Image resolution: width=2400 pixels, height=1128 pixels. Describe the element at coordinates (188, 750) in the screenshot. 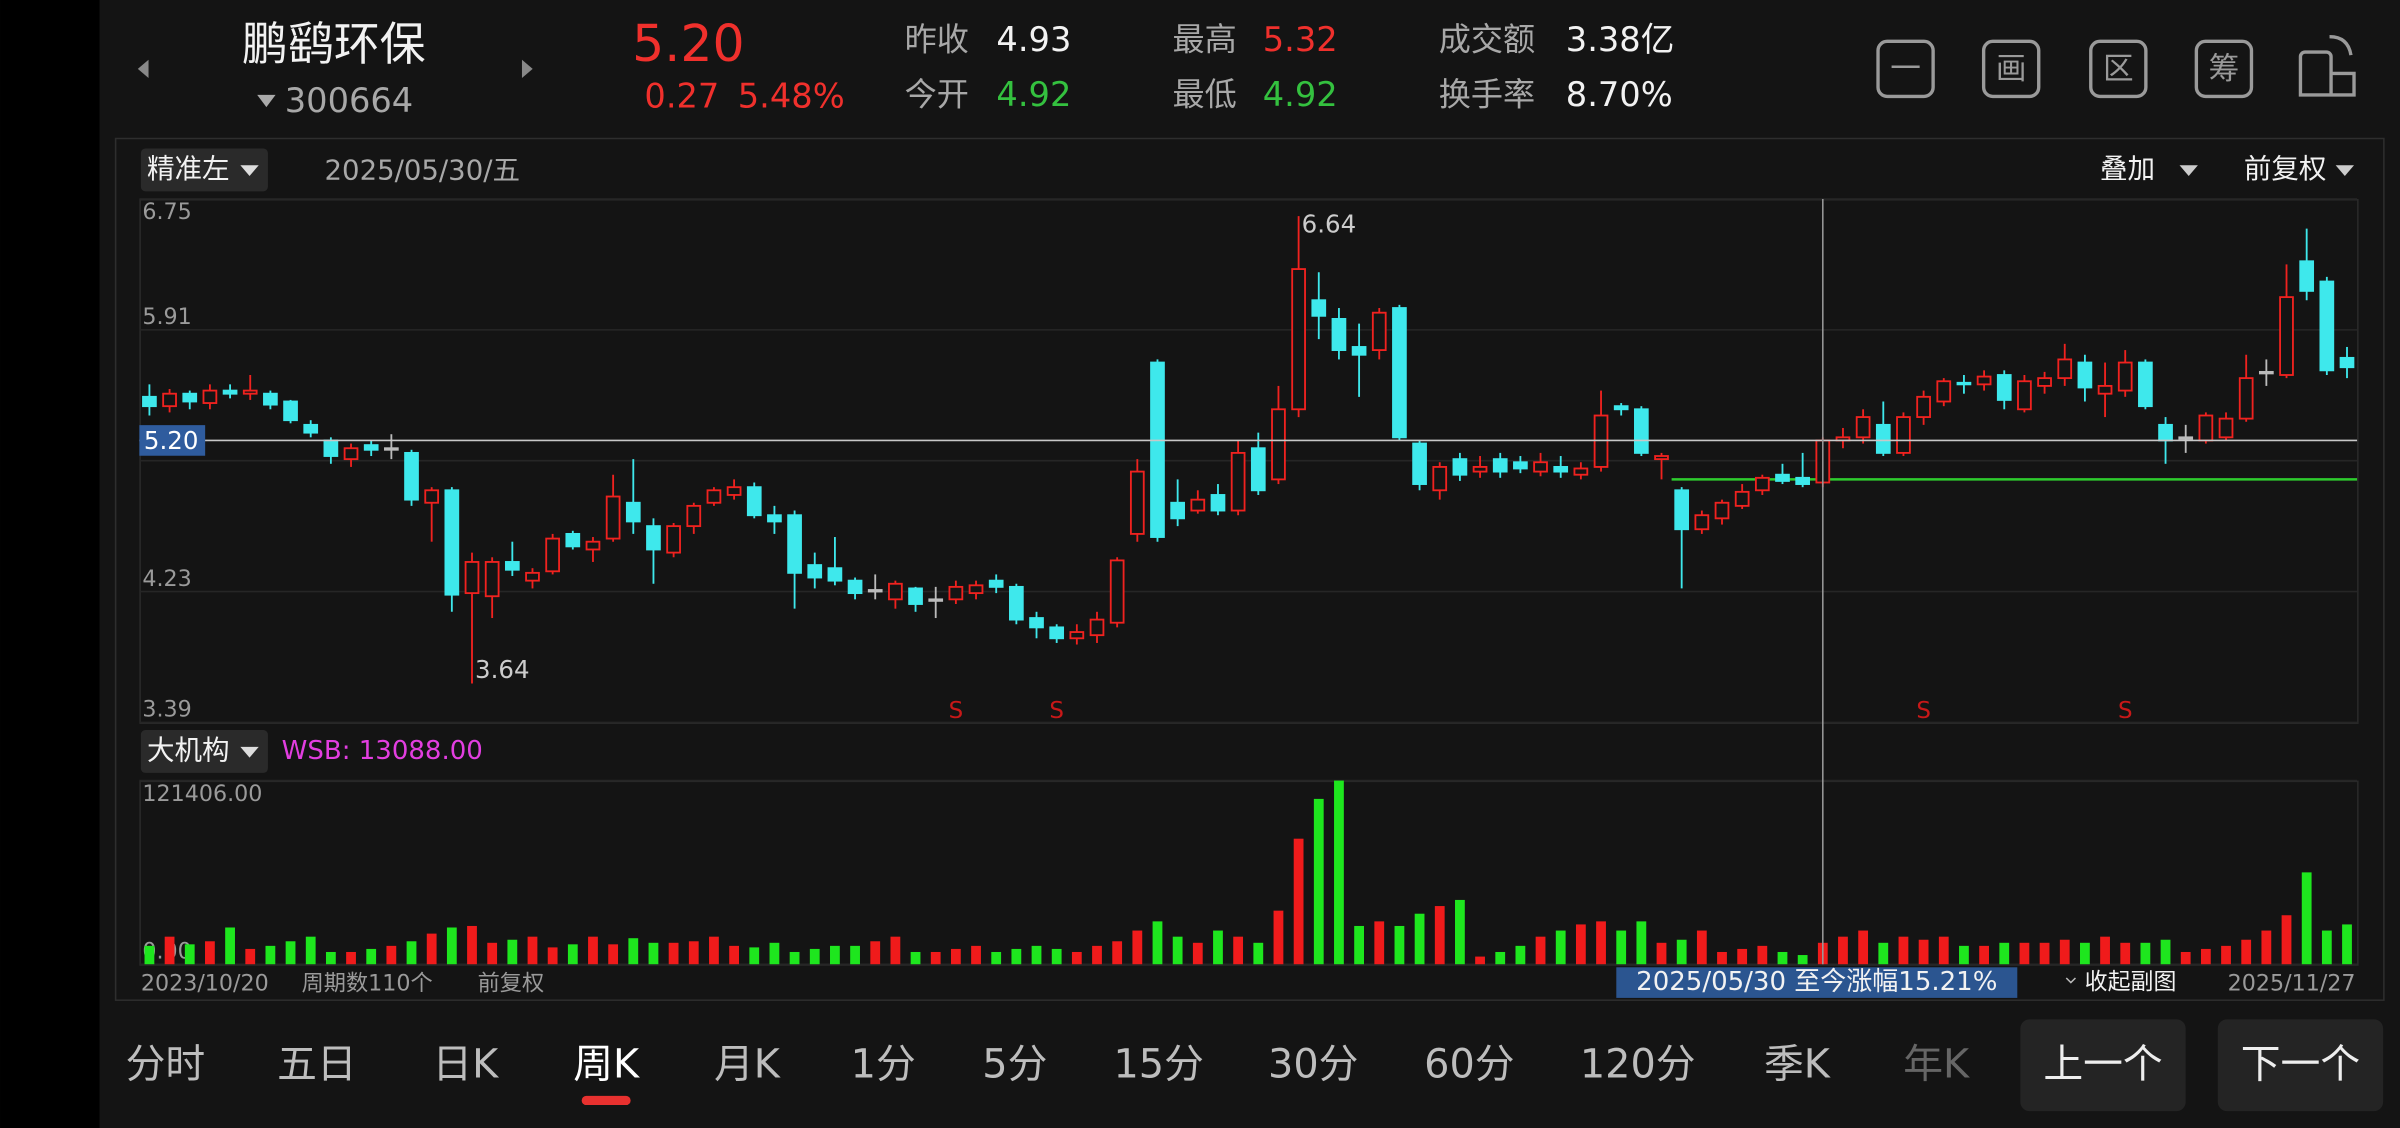

I see `indicator-name: 大机构` at that location.